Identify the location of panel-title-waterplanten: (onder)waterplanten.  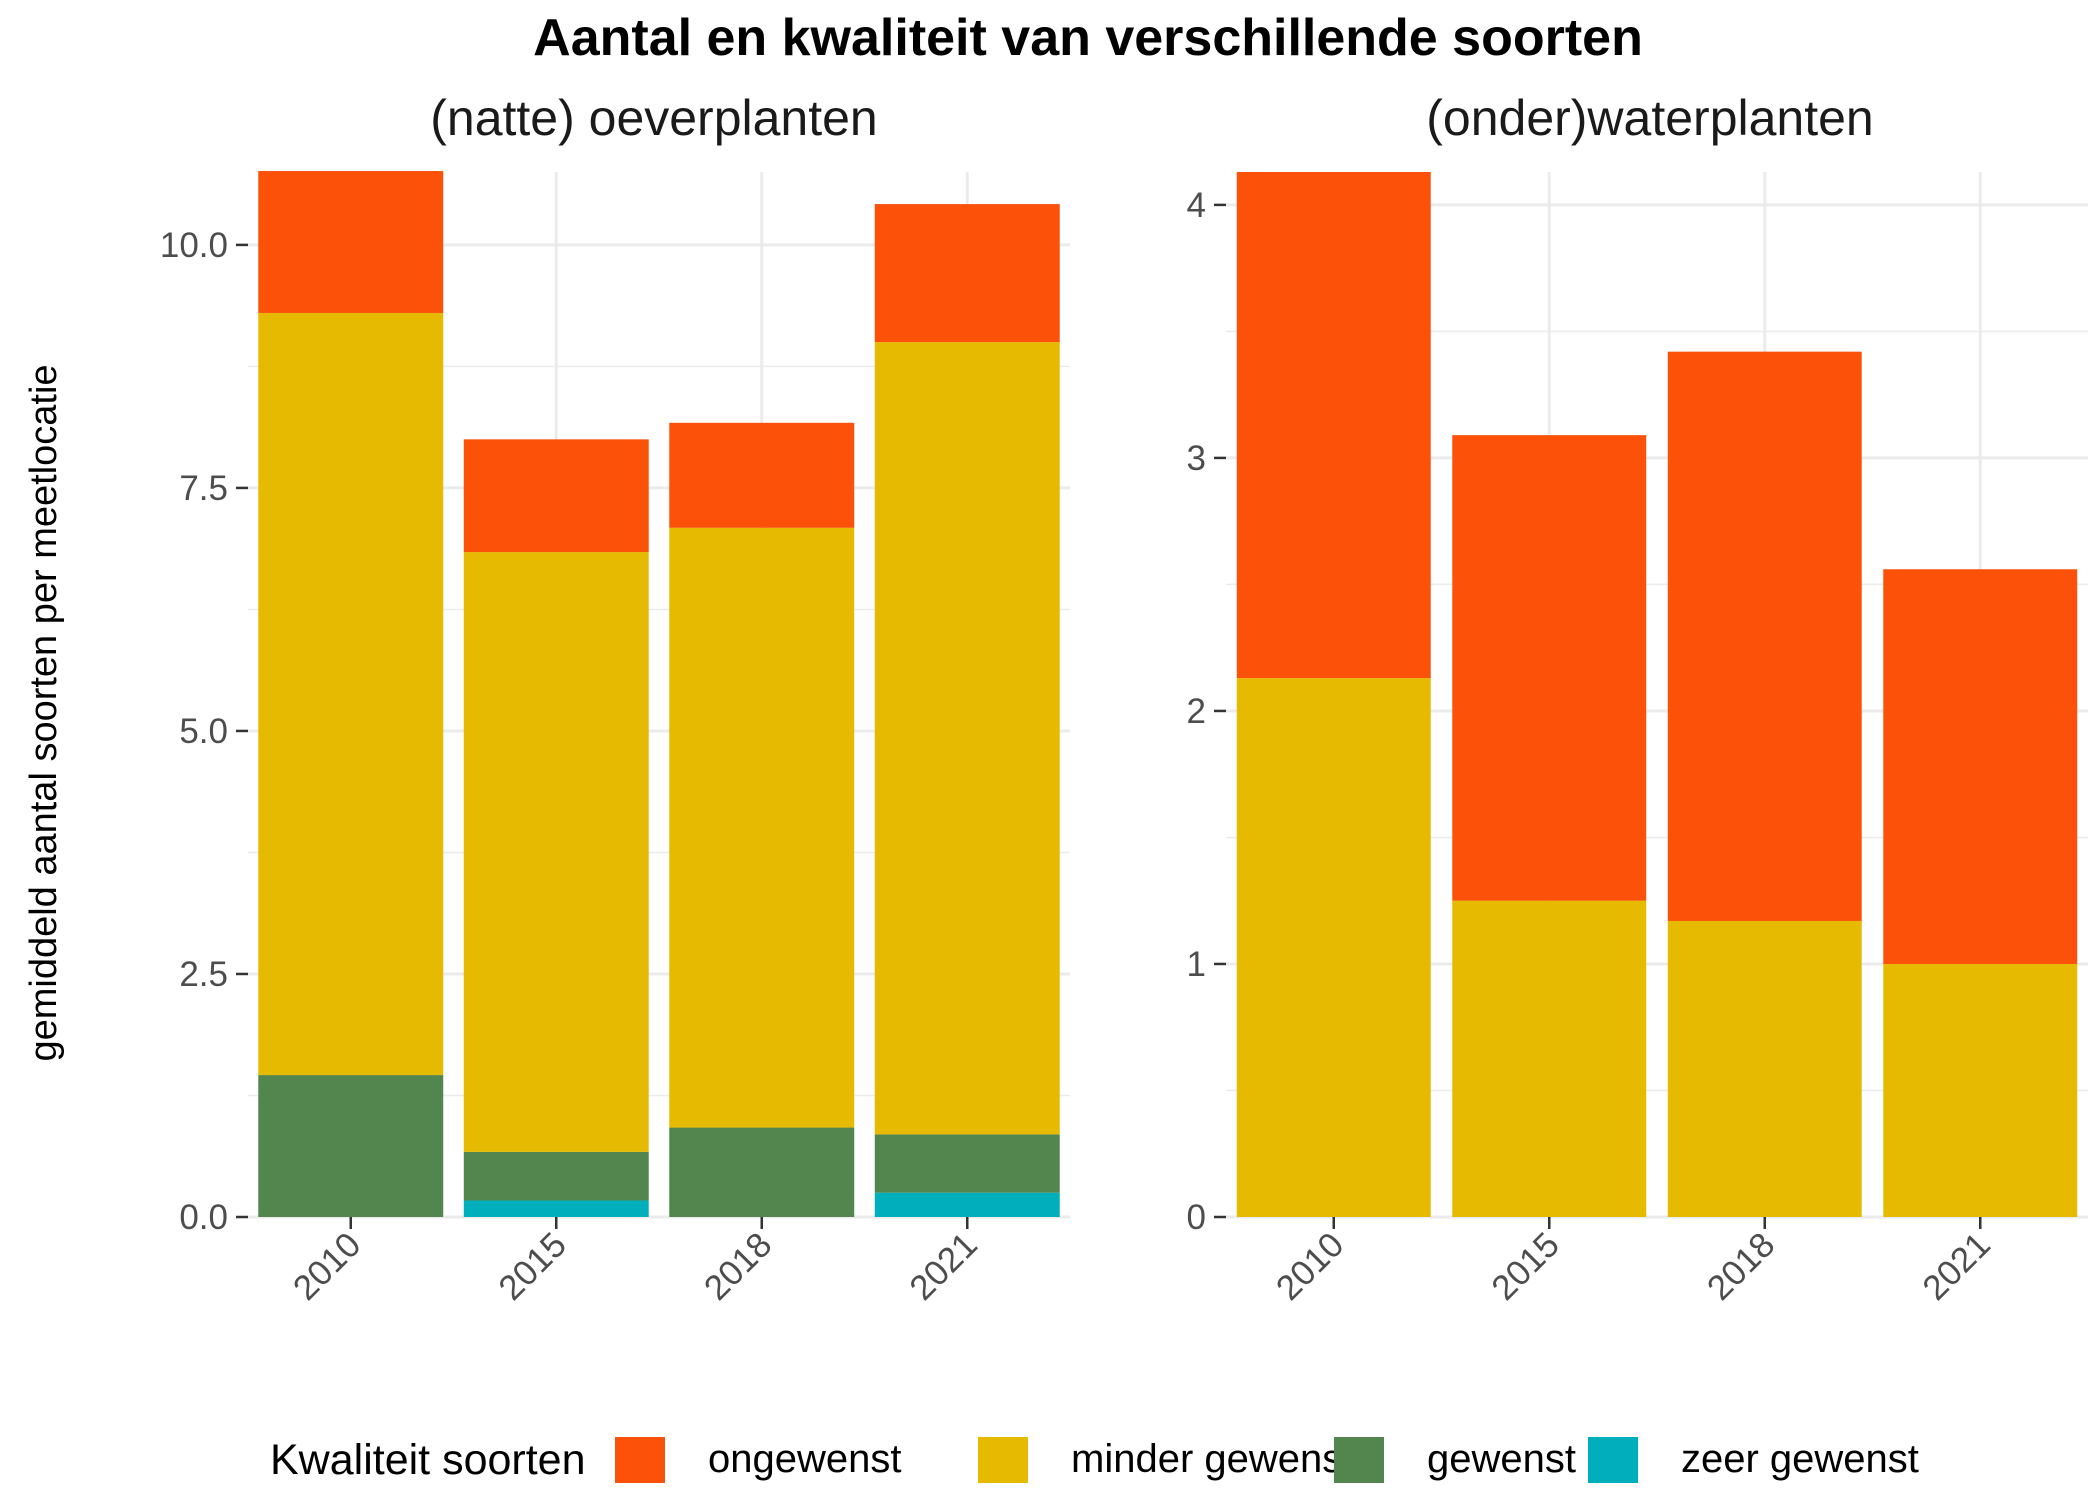
(1650, 118).